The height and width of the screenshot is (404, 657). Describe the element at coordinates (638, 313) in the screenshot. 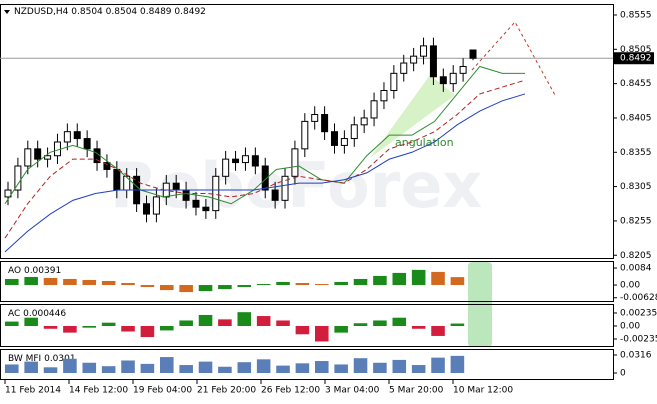

I see `y-tick-label: 0.002356` at that location.